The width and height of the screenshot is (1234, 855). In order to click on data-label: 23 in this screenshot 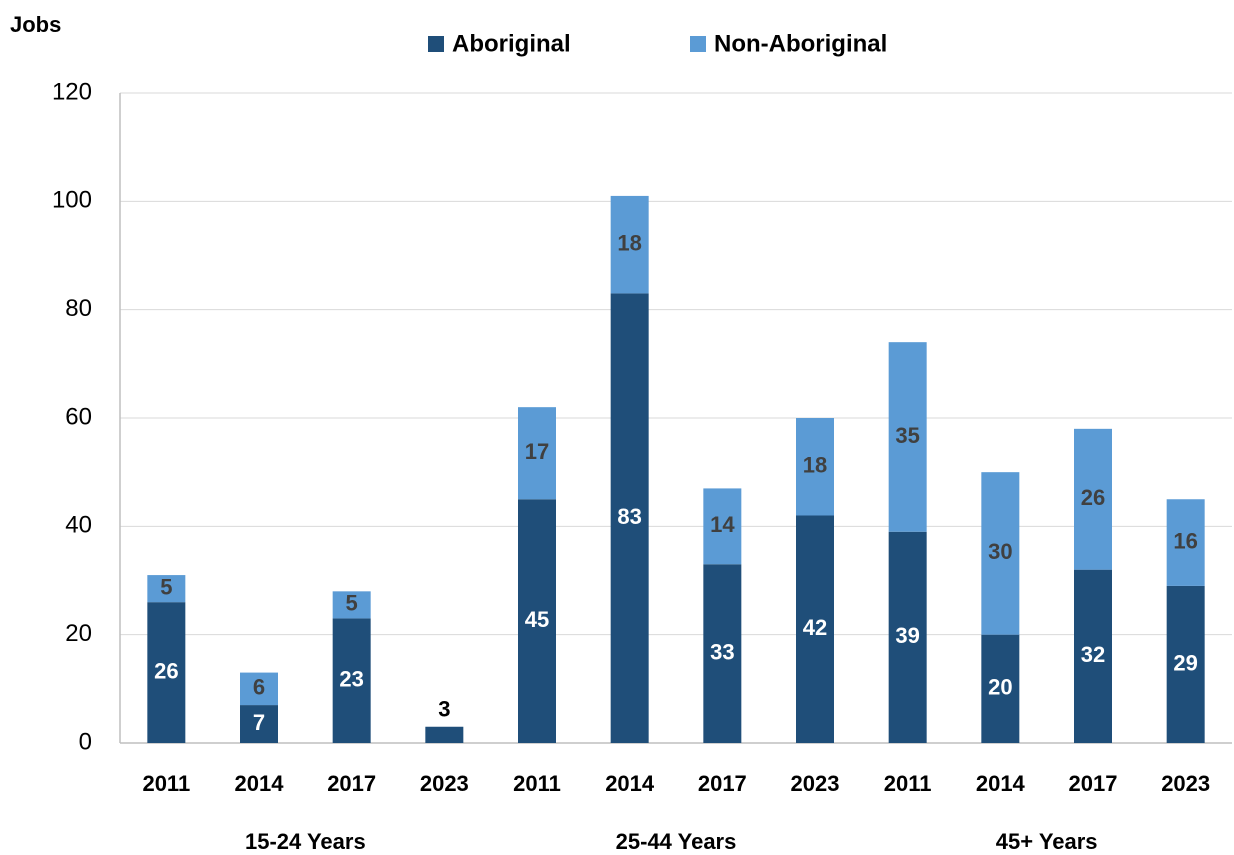, I will do `click(351, 679)`.